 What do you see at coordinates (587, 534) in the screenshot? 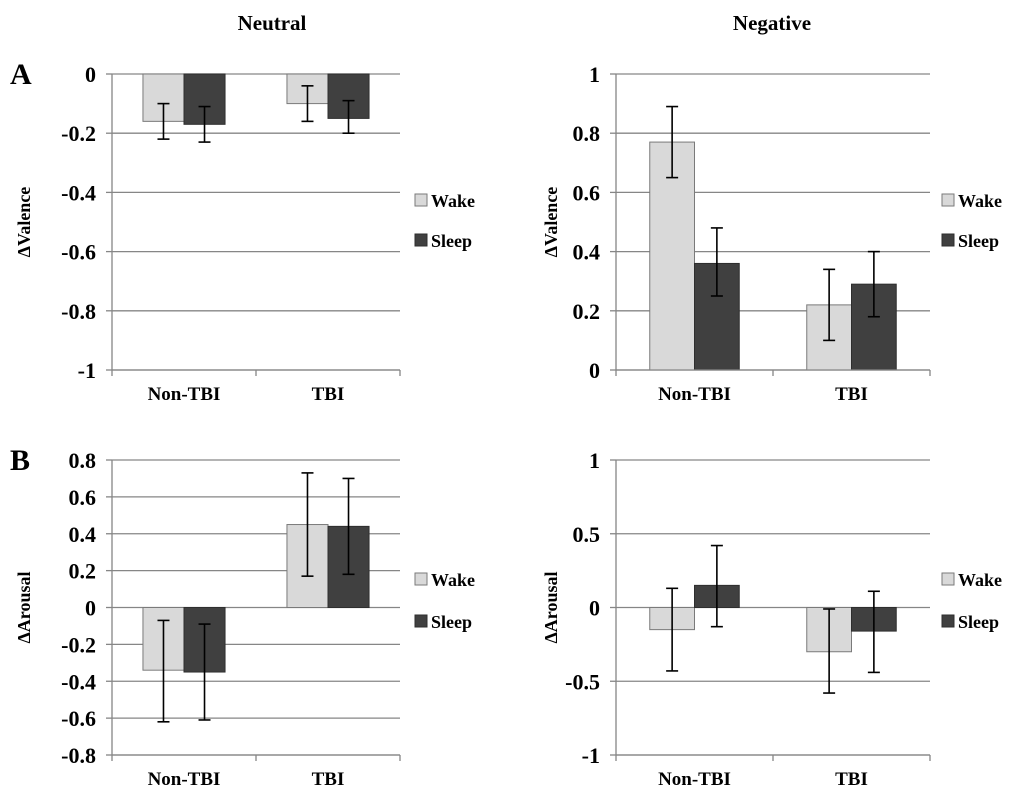
I see `y-tick-label: 0.5` at bounding box center [587, 534].